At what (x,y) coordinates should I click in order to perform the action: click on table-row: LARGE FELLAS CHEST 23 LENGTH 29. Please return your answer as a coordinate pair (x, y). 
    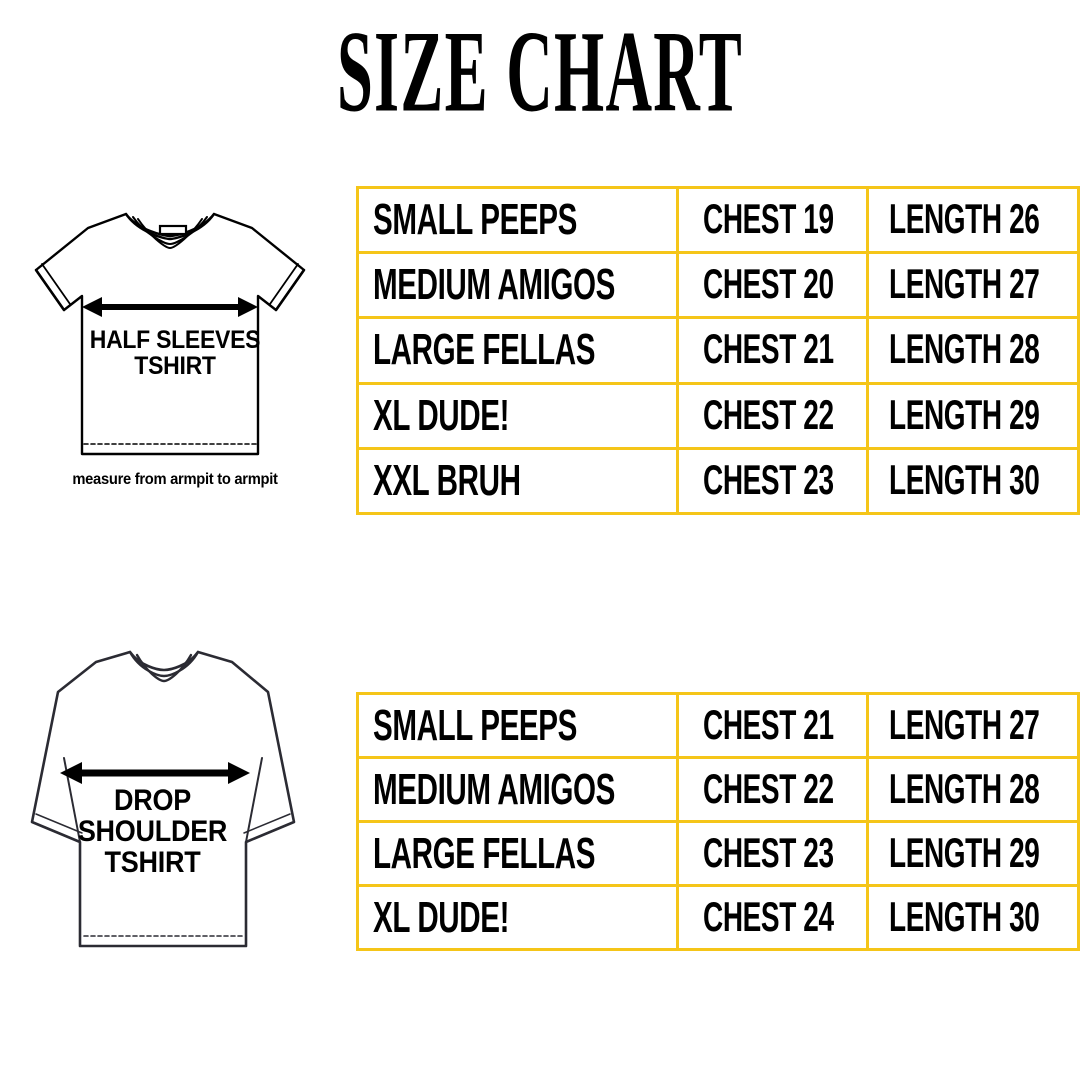
    Looking at the image, I should click on (718, 853).